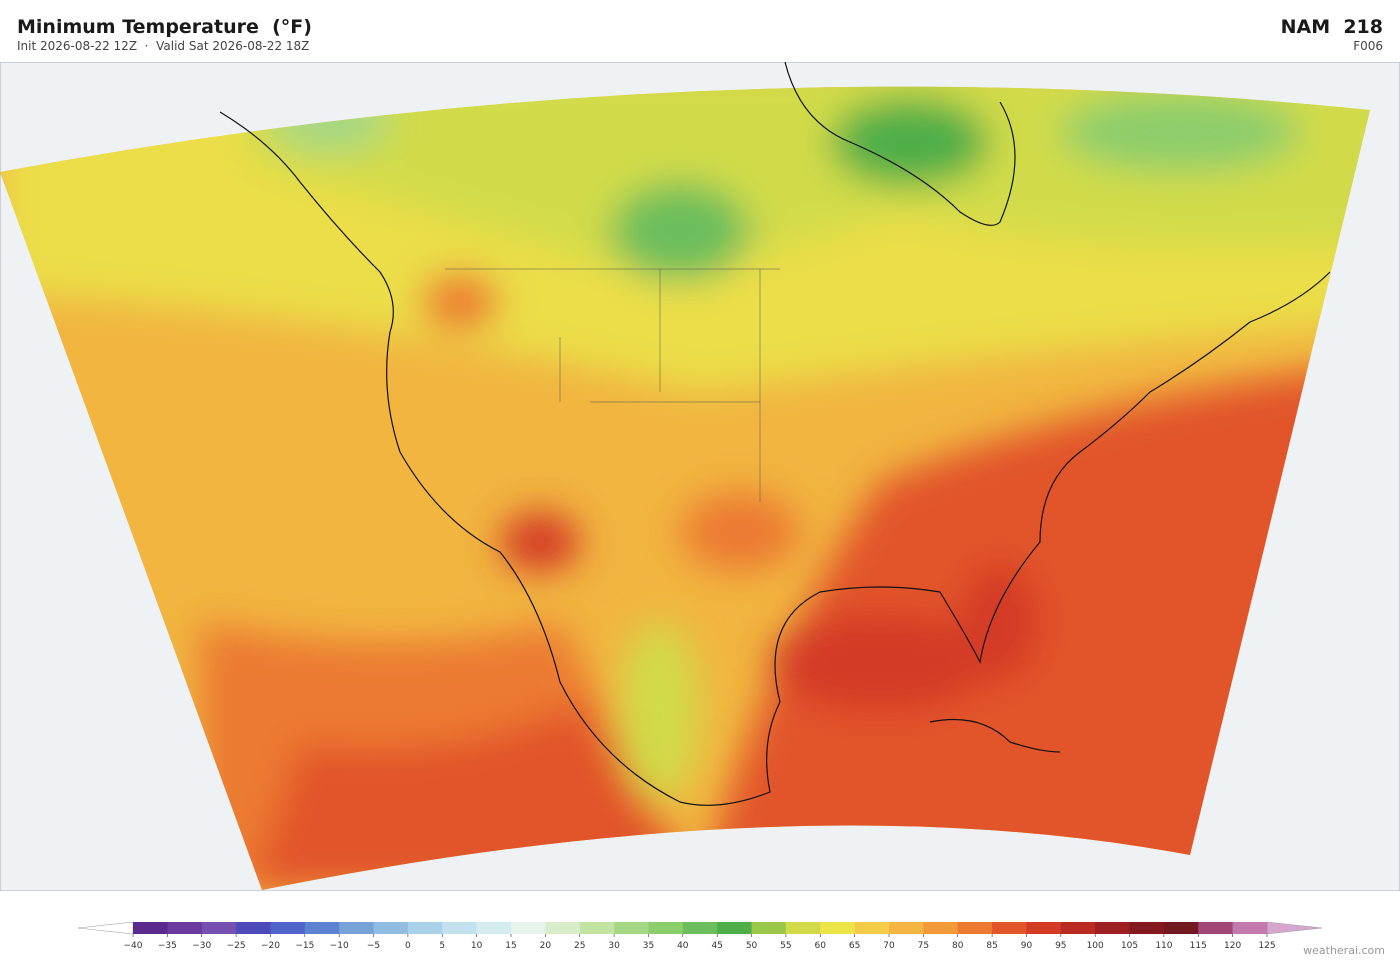  I want to click on colorbar-tick-label: 105, so click(1129, 946).